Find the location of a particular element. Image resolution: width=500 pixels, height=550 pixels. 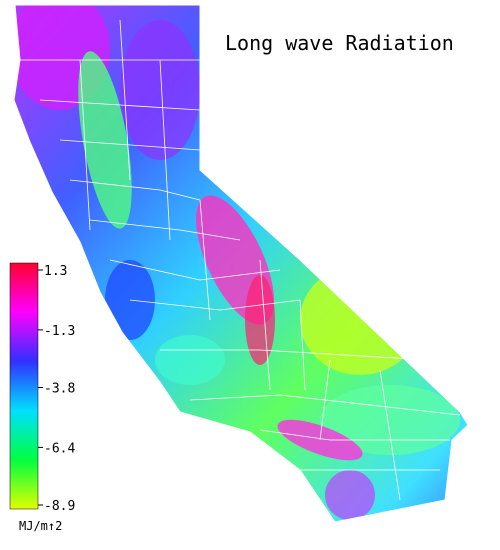

colorbar-unit: MJ/m↑2 is located at coordinates (40, 526).